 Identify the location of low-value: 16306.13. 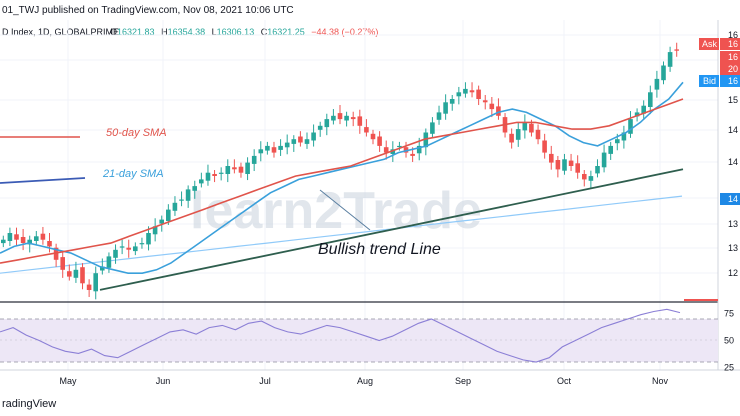
(236, 32).